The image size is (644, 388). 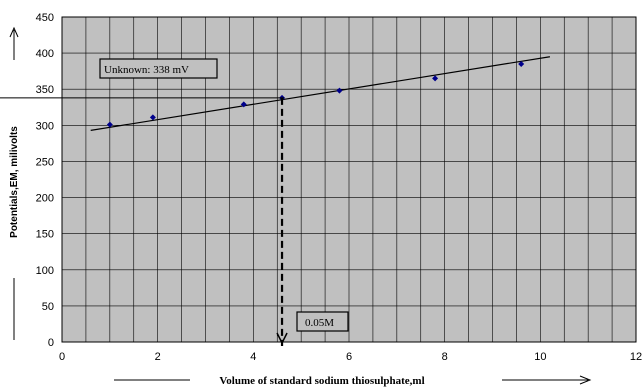 What do you see at coordinates (158, 357) in the screenshot?
I see `x-tick-label: 2` at bounding box center [158, 357].